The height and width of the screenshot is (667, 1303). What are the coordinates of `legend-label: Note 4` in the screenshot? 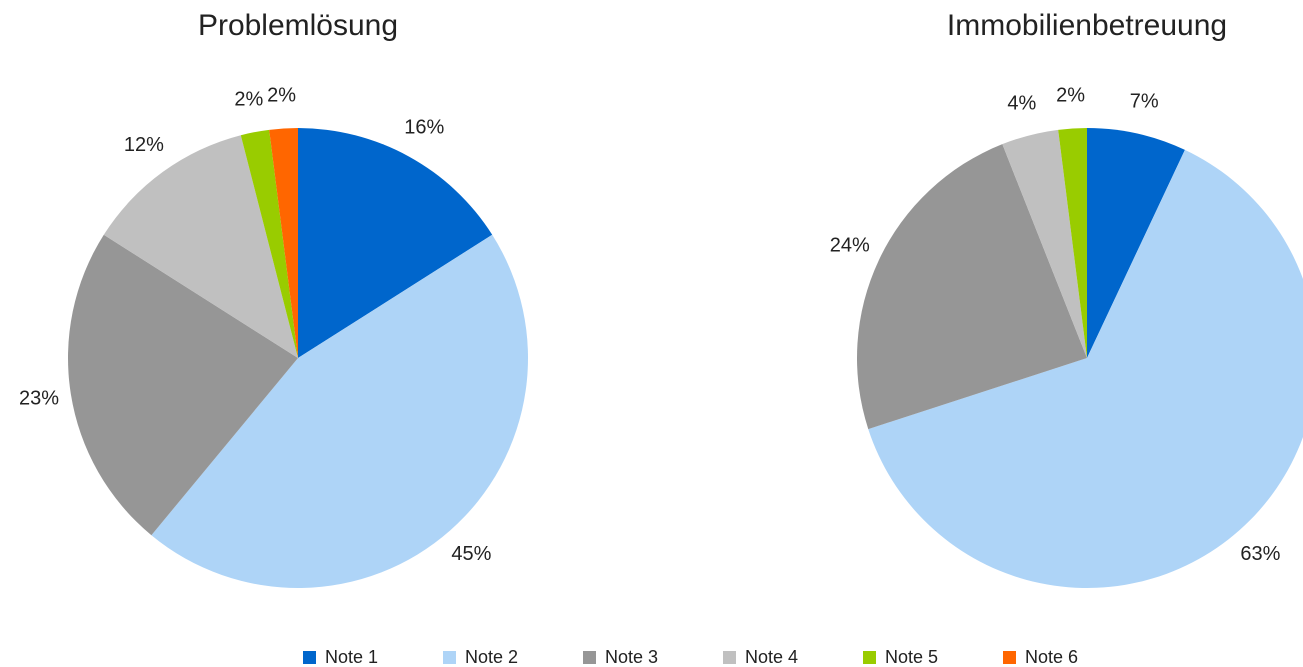 It's located at (771, 657).